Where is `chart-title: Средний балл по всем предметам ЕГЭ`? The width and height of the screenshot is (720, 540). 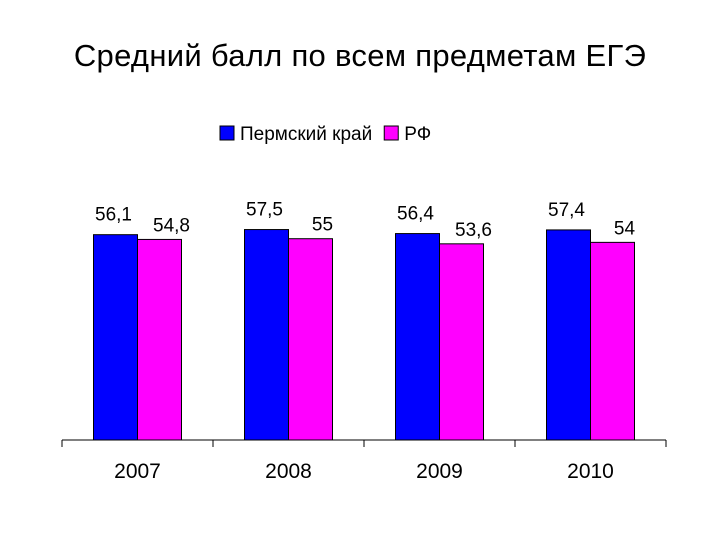
chart-title: Средний балл по всем предметам ЕГЭ is located at coordinates (360, 55).